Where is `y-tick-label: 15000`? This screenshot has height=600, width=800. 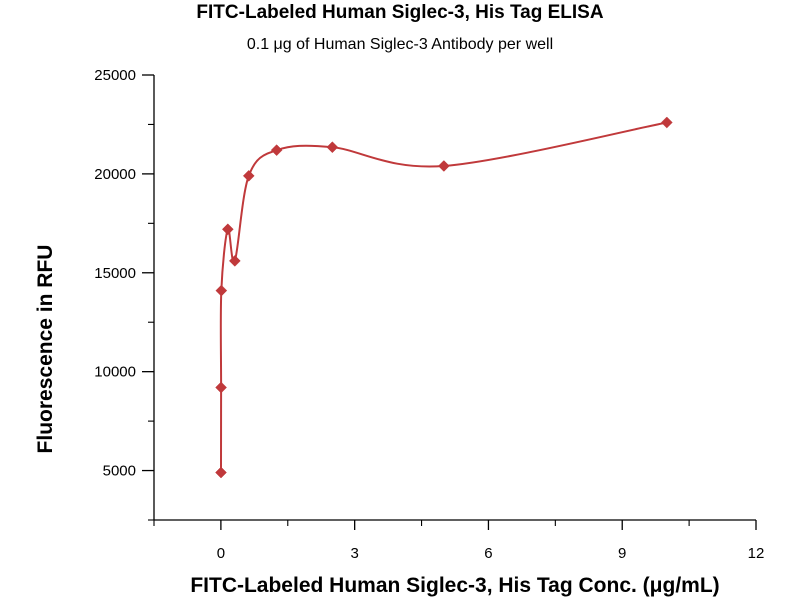 y-tick-label: 15000 is located at coordinates (115, 273).